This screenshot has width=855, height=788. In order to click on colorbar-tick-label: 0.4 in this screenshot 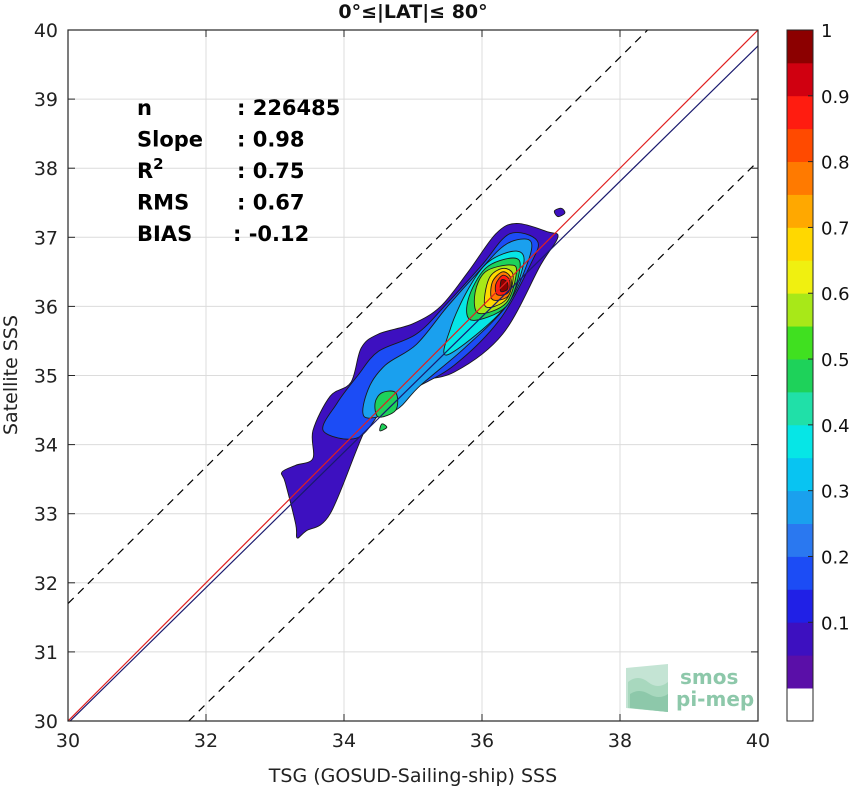, I will do `click(835, 426)`.